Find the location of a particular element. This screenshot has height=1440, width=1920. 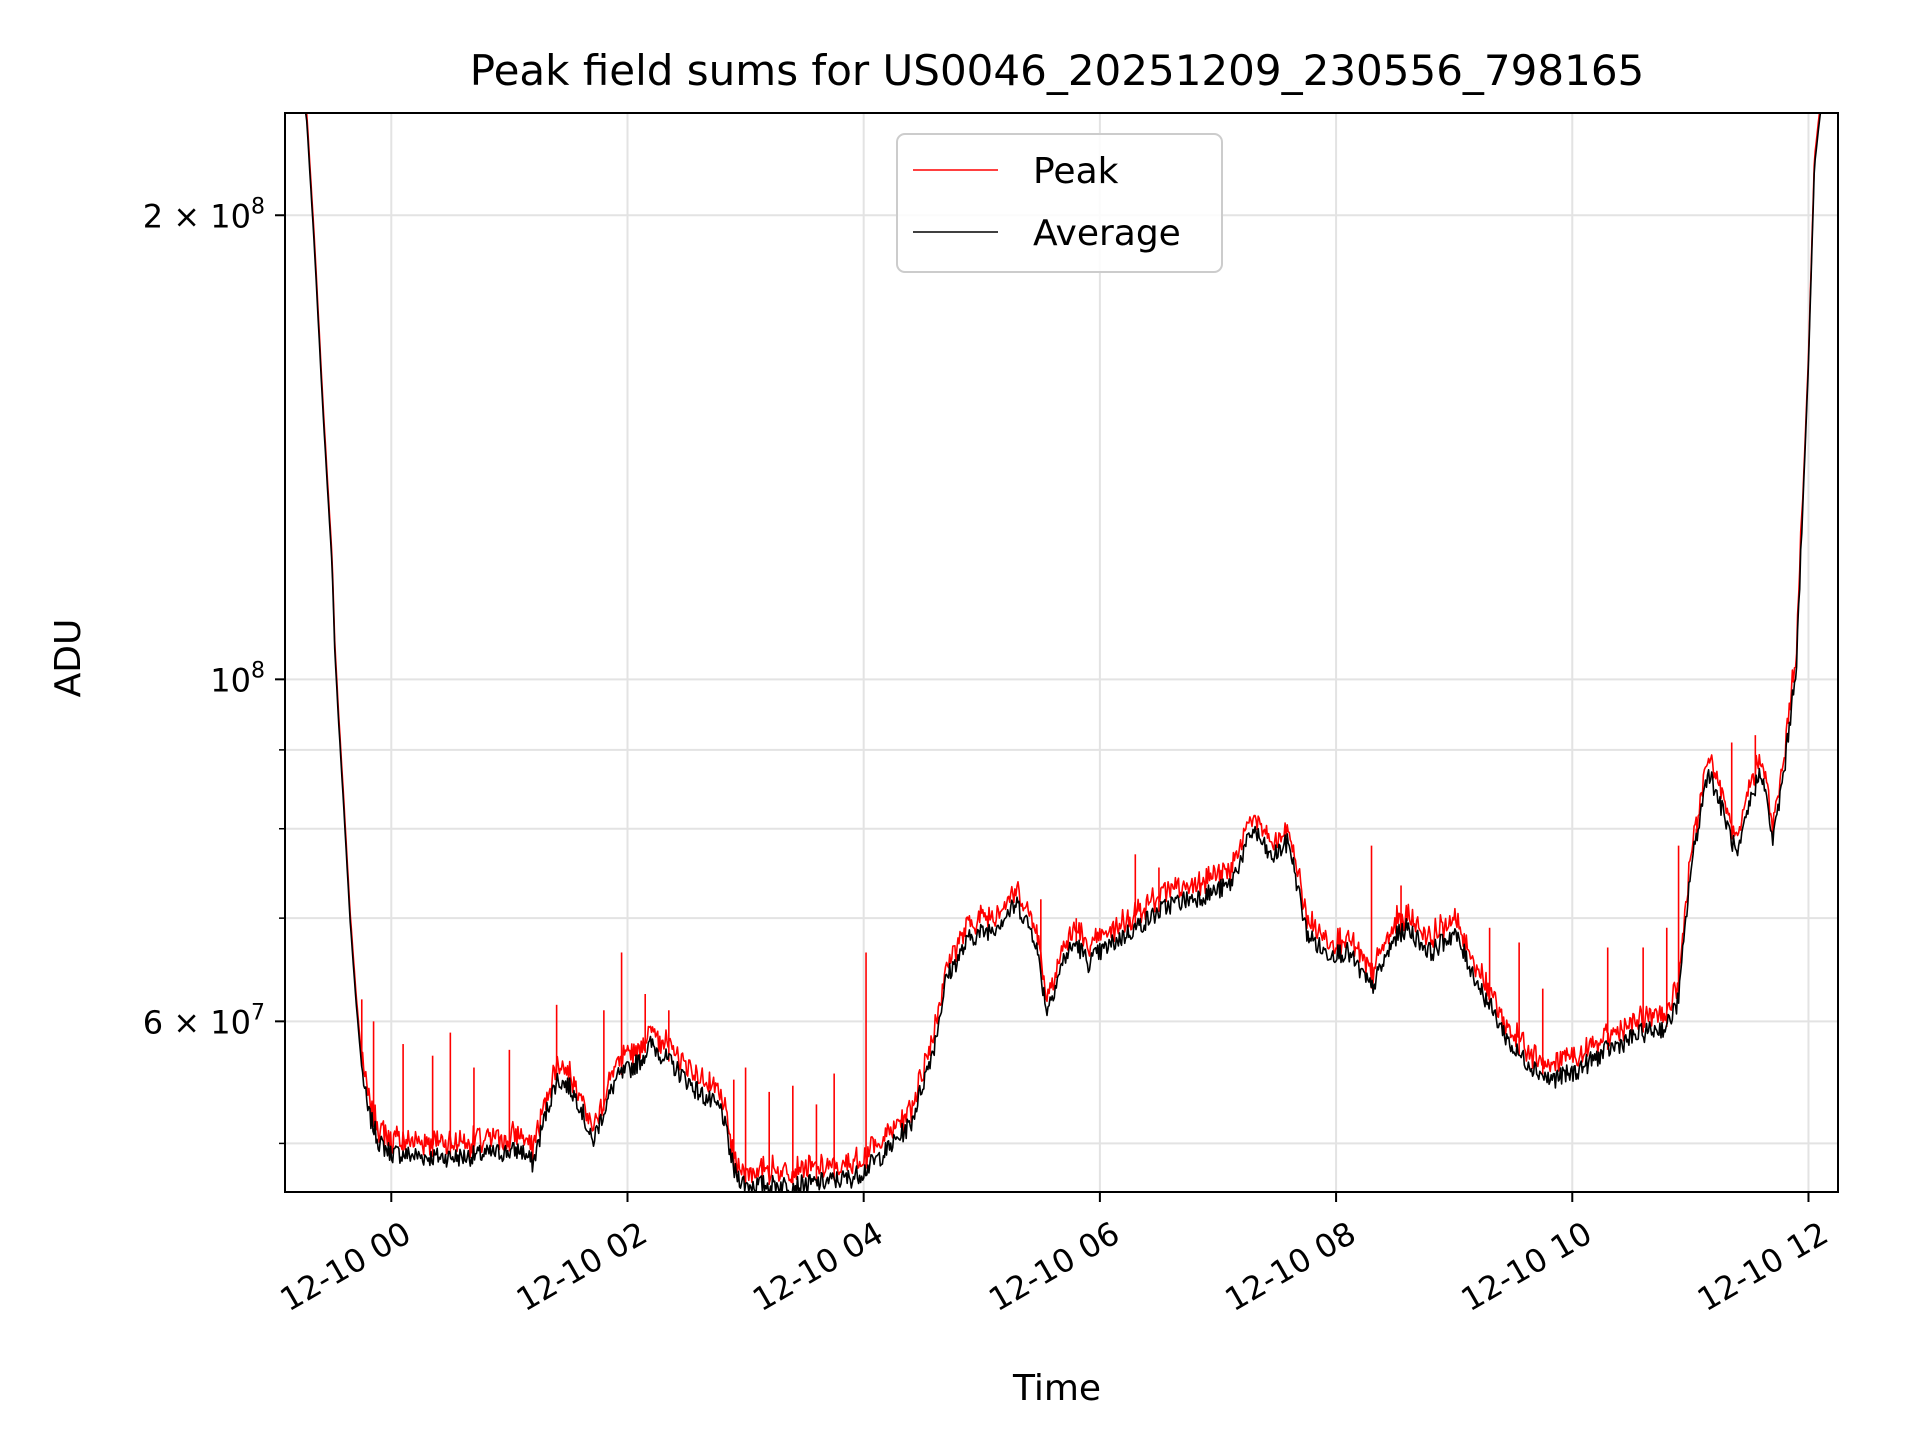

legend-box is located at coordinates (1059, 203).